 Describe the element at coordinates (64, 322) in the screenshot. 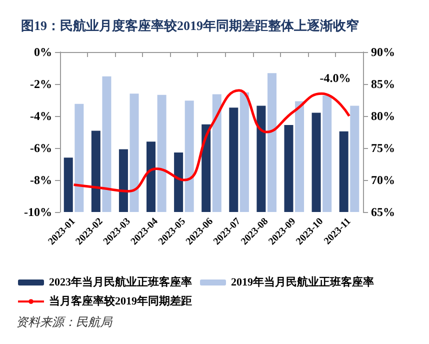

I see `text: 资料来源：民航局` at that location.